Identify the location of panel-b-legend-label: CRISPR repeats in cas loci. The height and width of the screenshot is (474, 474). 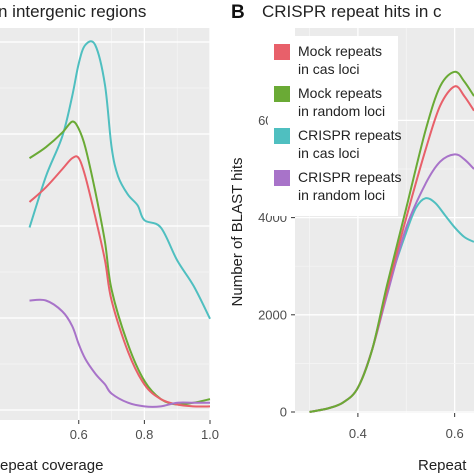
(349, 144).